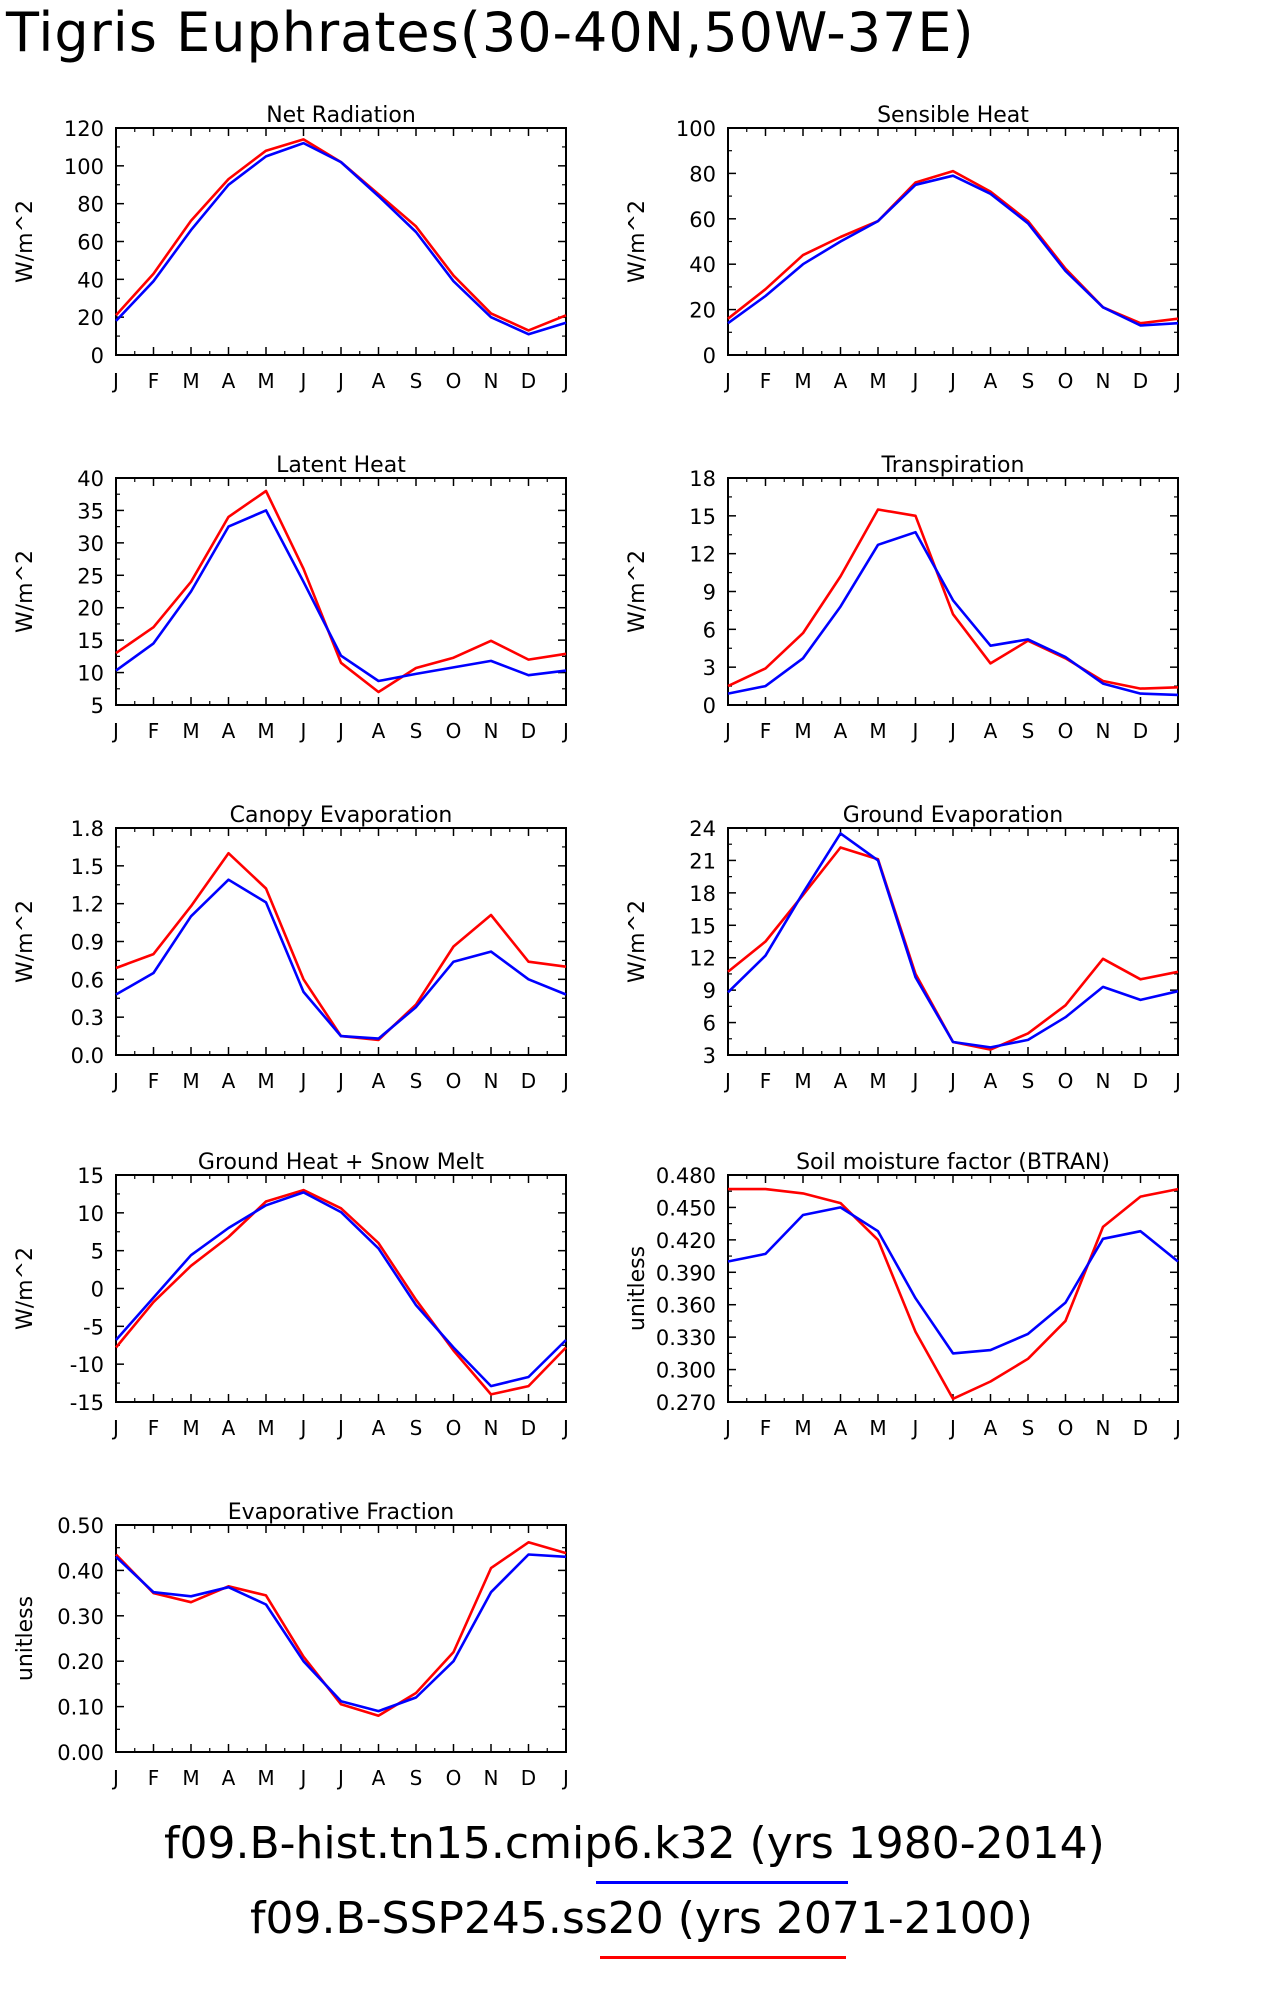 This screenshot has height=2001, width=1276. Describe the element at coordinates (686, 1403) in the screenshot. I see `y-tick-label: 0.270` at that location.